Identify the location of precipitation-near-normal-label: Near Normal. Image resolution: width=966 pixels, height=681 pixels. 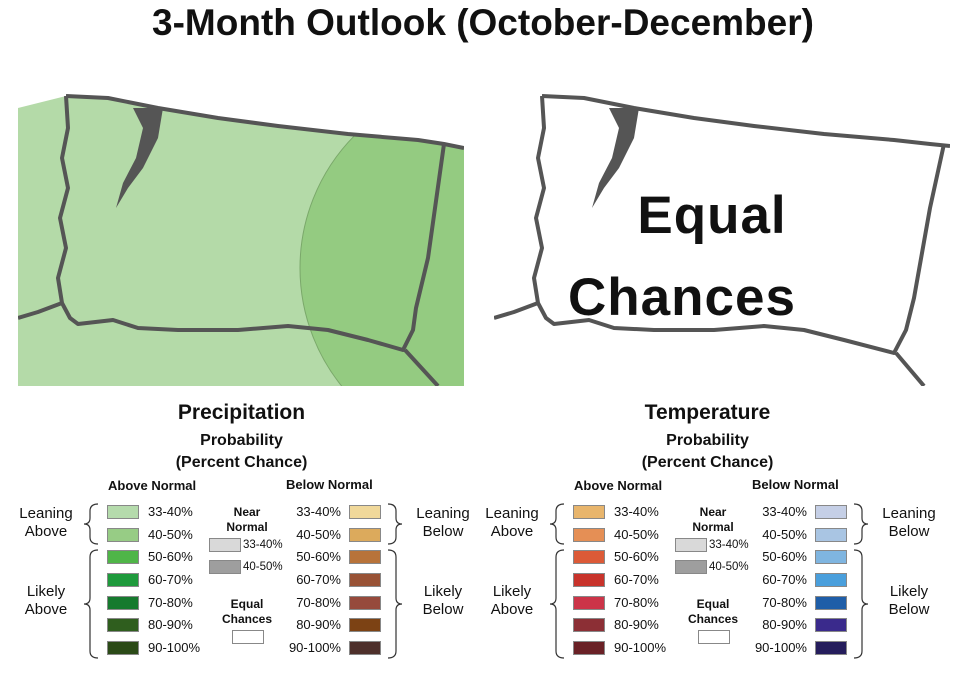
(247, 520).